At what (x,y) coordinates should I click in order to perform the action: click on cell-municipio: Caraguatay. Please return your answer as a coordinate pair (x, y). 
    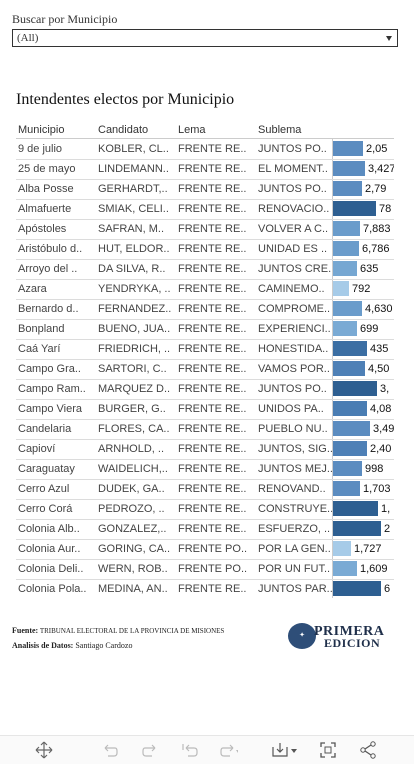
    Looking at the image, I should click on (46, 469).